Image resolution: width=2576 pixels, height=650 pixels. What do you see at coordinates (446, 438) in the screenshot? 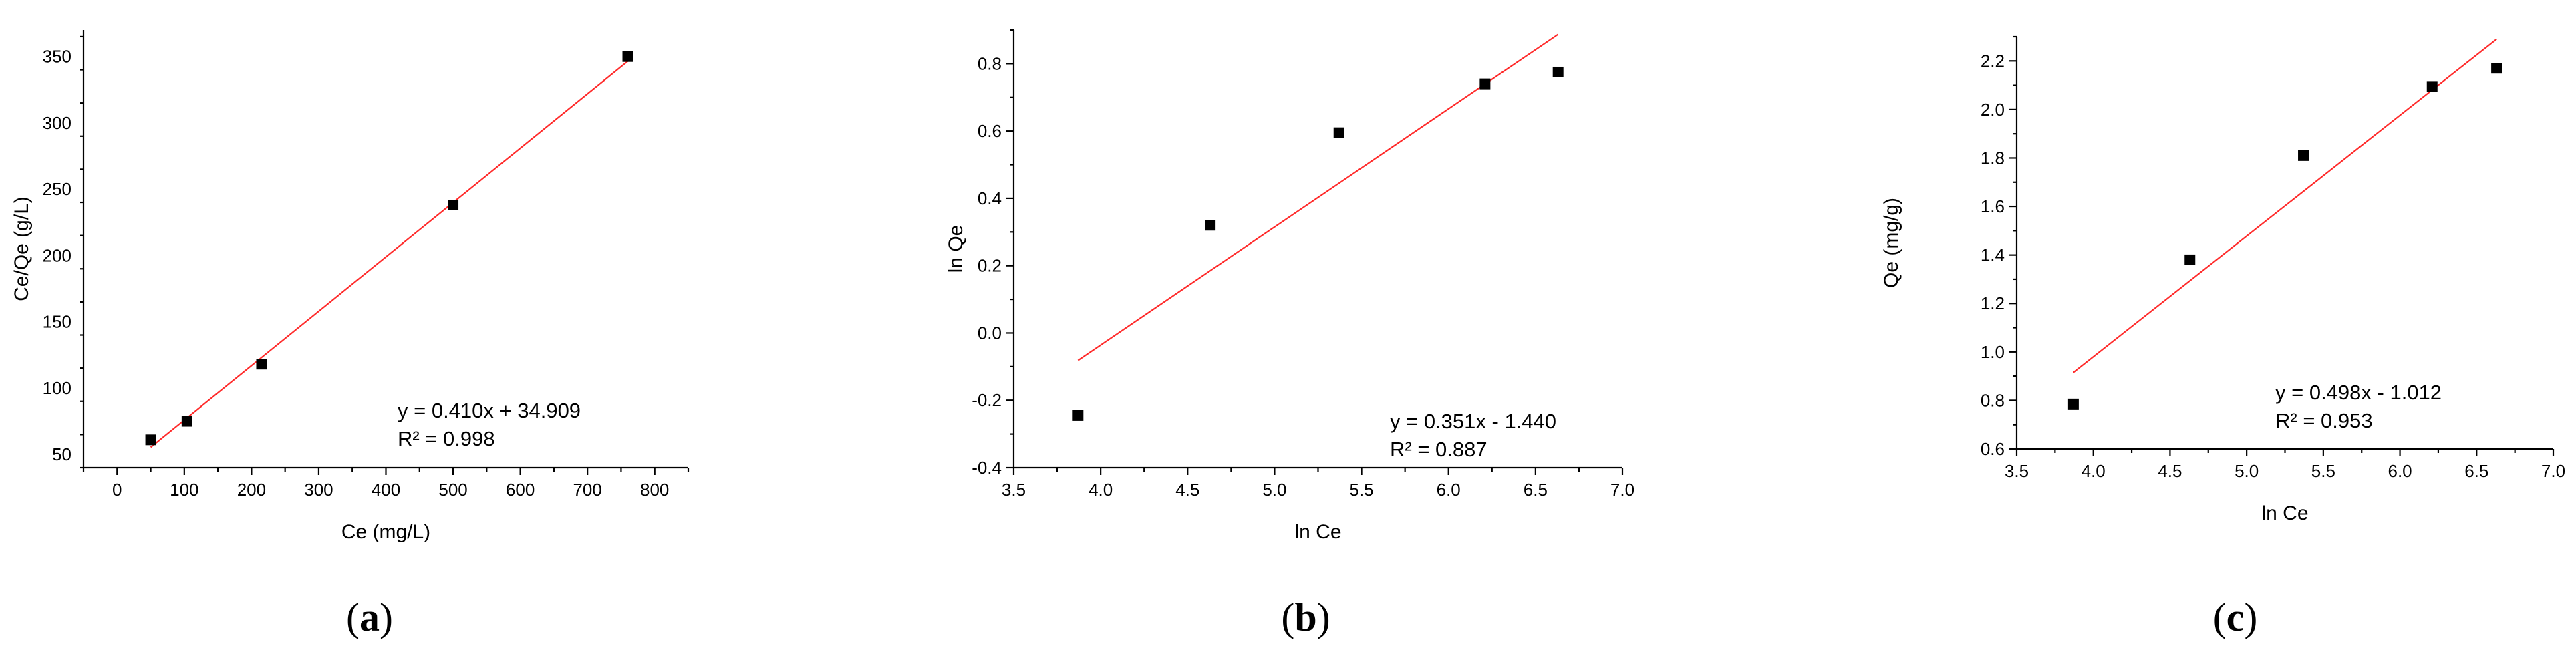
I see `r-squared: R² = 0.998` at bounding box center [446, 438].